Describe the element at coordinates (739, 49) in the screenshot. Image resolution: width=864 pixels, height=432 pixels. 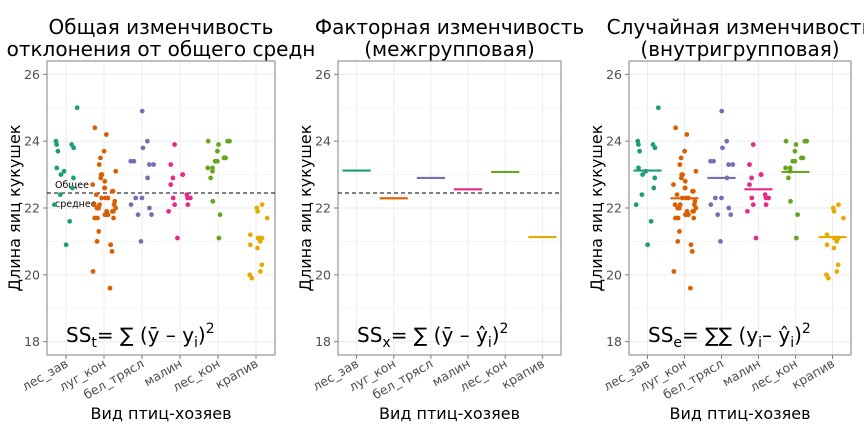
I see `panel-title-line: (внутригрупповая)` at that location.